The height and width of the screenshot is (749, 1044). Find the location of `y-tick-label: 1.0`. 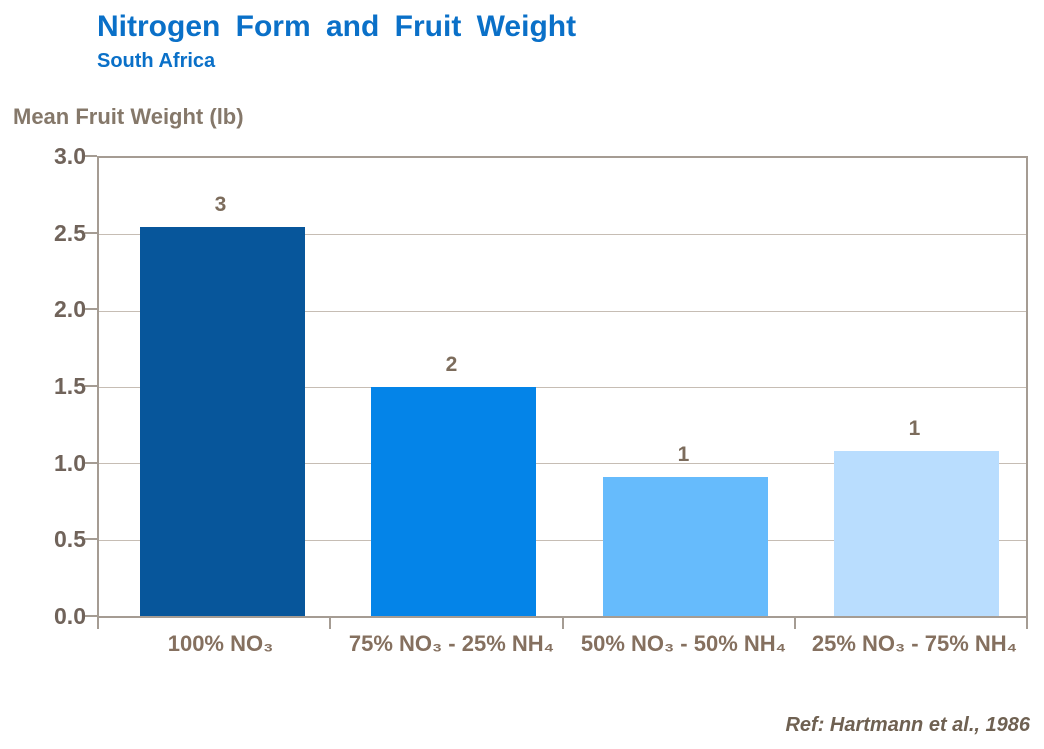

y-tick-label: 1.0 is located at coordinates (70, 462).